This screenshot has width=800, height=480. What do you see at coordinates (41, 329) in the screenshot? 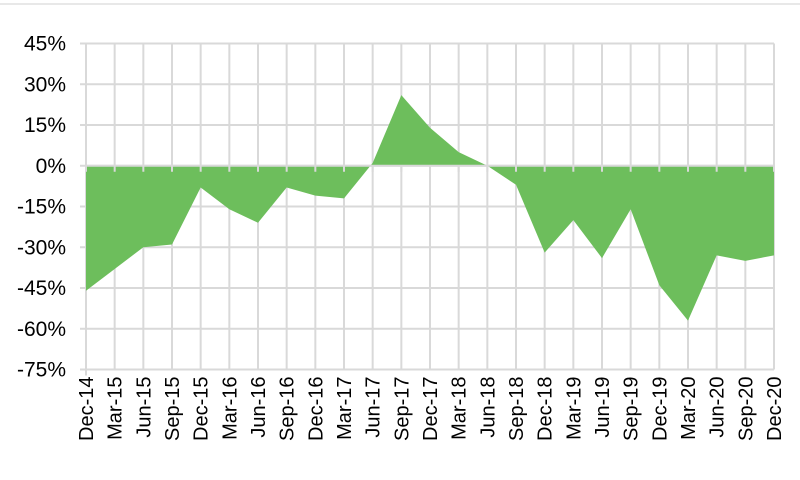
I see `y-tick-label: -60%` at bounding box center [41, 329].